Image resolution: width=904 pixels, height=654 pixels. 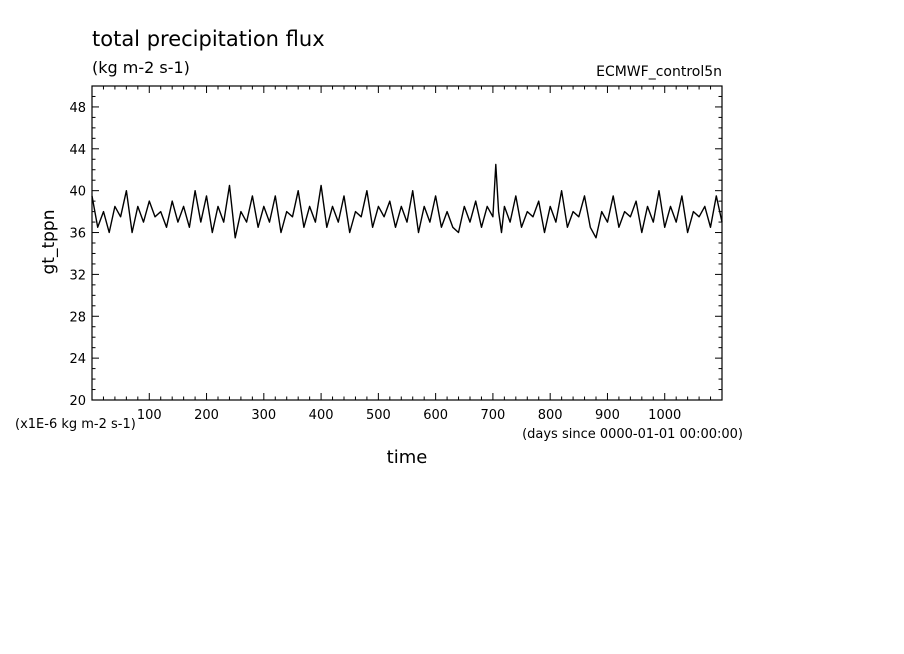 I want to click on x-tick-label: 1000, so click(x=664, y=415).